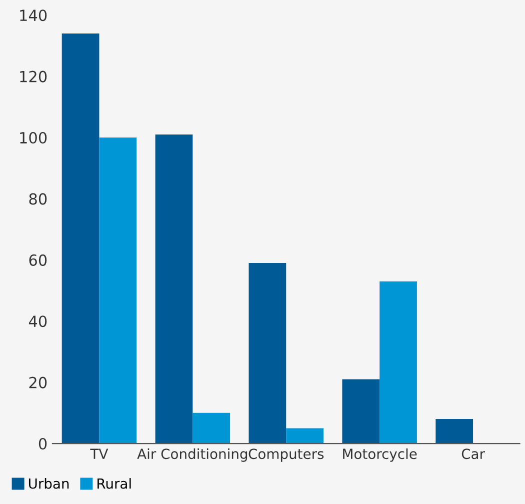 The height and width of the screenshot is (504, 525). What do you see at coordinates (473, 454) in the screenshot?
I see `x-tick-label: Car` at bounding box center [473, 454].